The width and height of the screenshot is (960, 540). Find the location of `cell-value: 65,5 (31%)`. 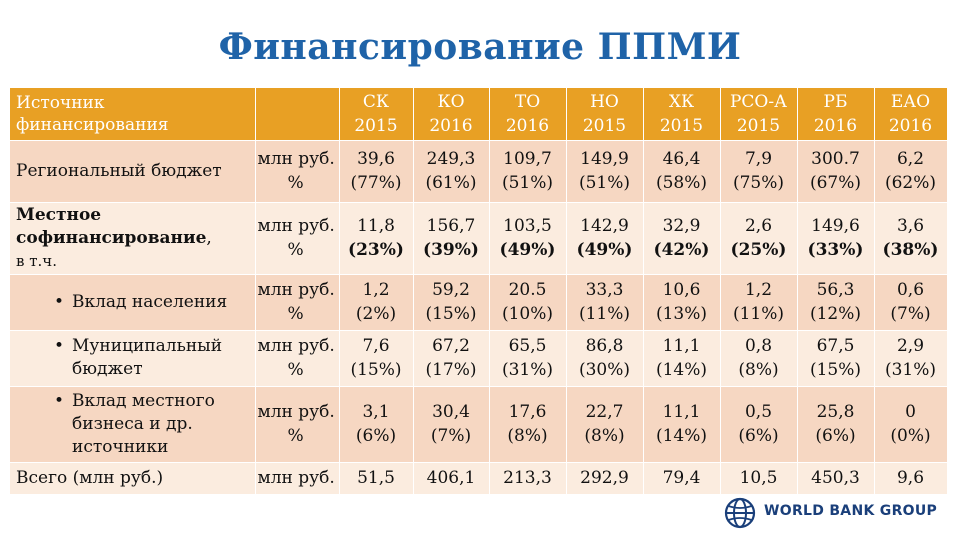

cell-value: 65,5 (31%) is located at coordinates (528, 358).